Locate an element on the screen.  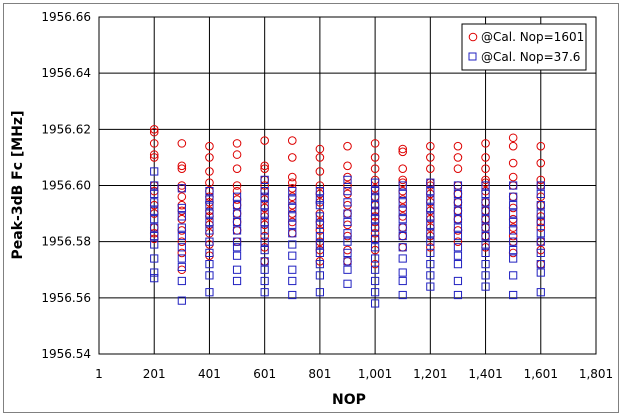
x-tick-label: 201 is located at coordinates (154, 374).